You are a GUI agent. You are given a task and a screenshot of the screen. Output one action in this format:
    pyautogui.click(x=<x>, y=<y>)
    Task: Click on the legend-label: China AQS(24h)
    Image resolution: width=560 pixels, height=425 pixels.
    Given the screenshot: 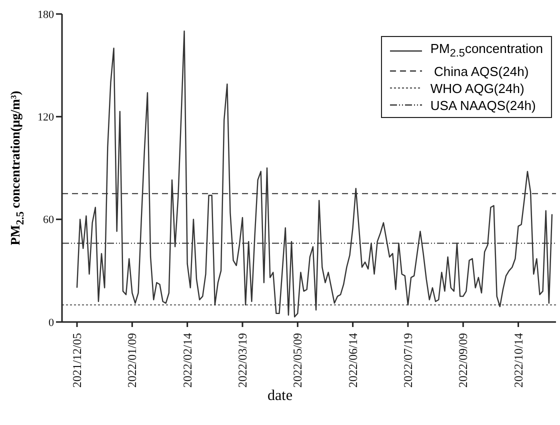 What is the action you would take?
    pyautogui.click(x=480, y=71)
    